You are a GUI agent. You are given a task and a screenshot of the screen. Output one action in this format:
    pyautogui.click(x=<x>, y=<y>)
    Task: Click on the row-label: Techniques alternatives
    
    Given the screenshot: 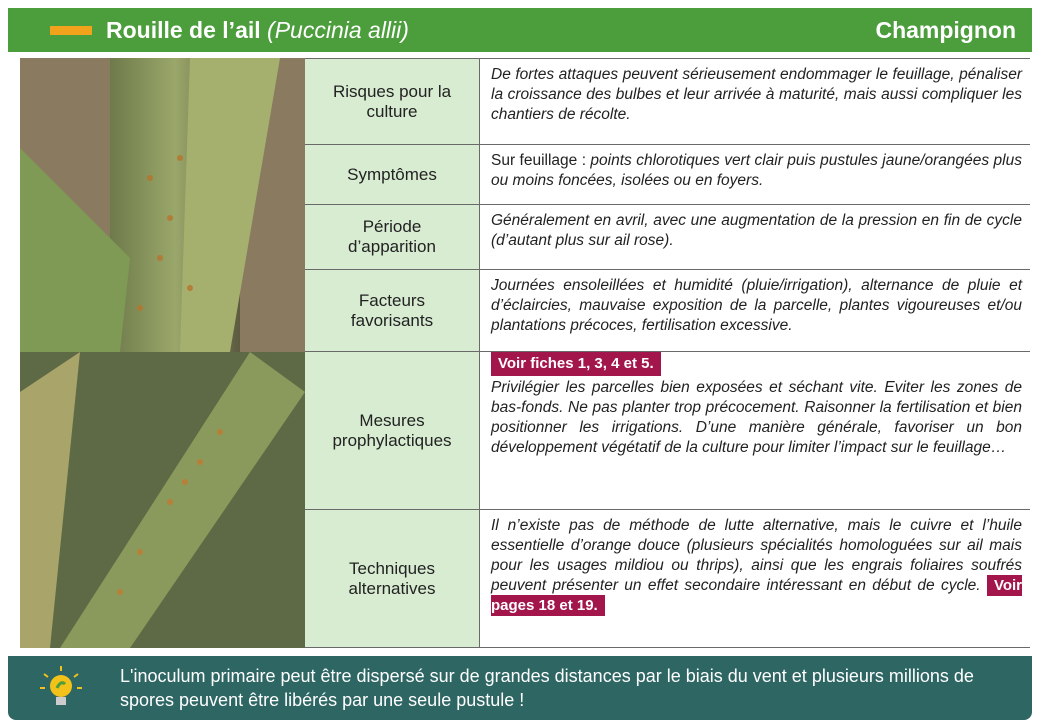 What is the action you would take?
    pyautogui.click(x=392, y=578)
    